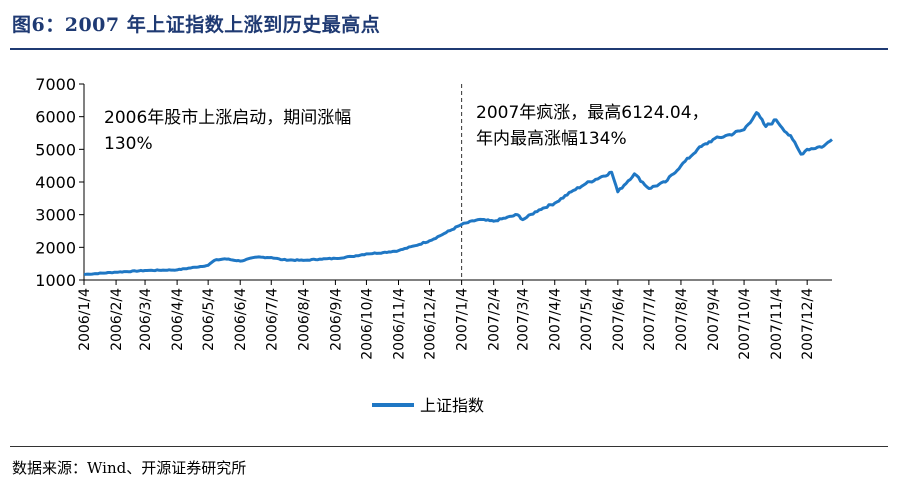 The width and height of the screenshot is (904, 492). I want to click on x-tick-label: 2007/2/4, so click(495, 319).